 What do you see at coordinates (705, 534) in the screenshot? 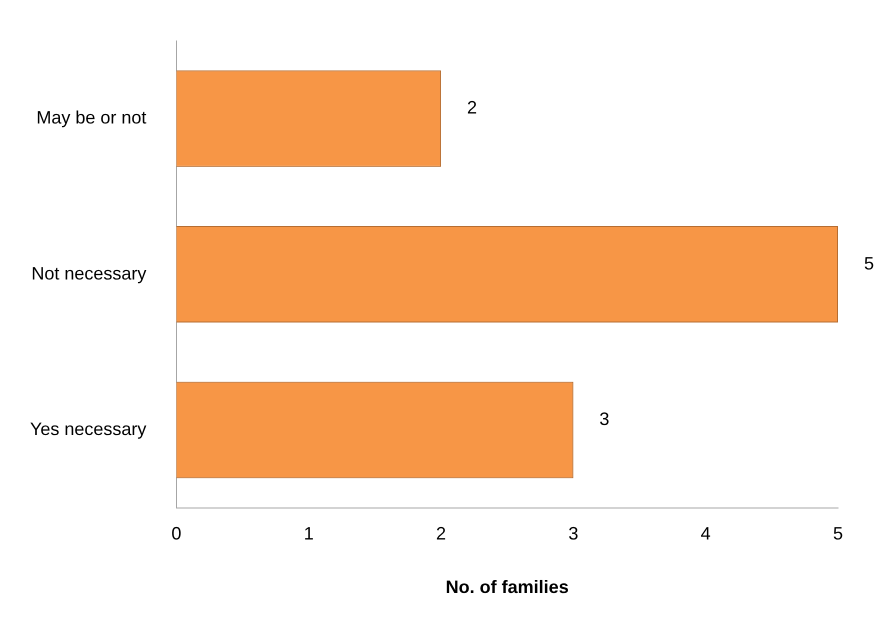
I see `x-tick-label: 4` at bounding box center [705, 534].